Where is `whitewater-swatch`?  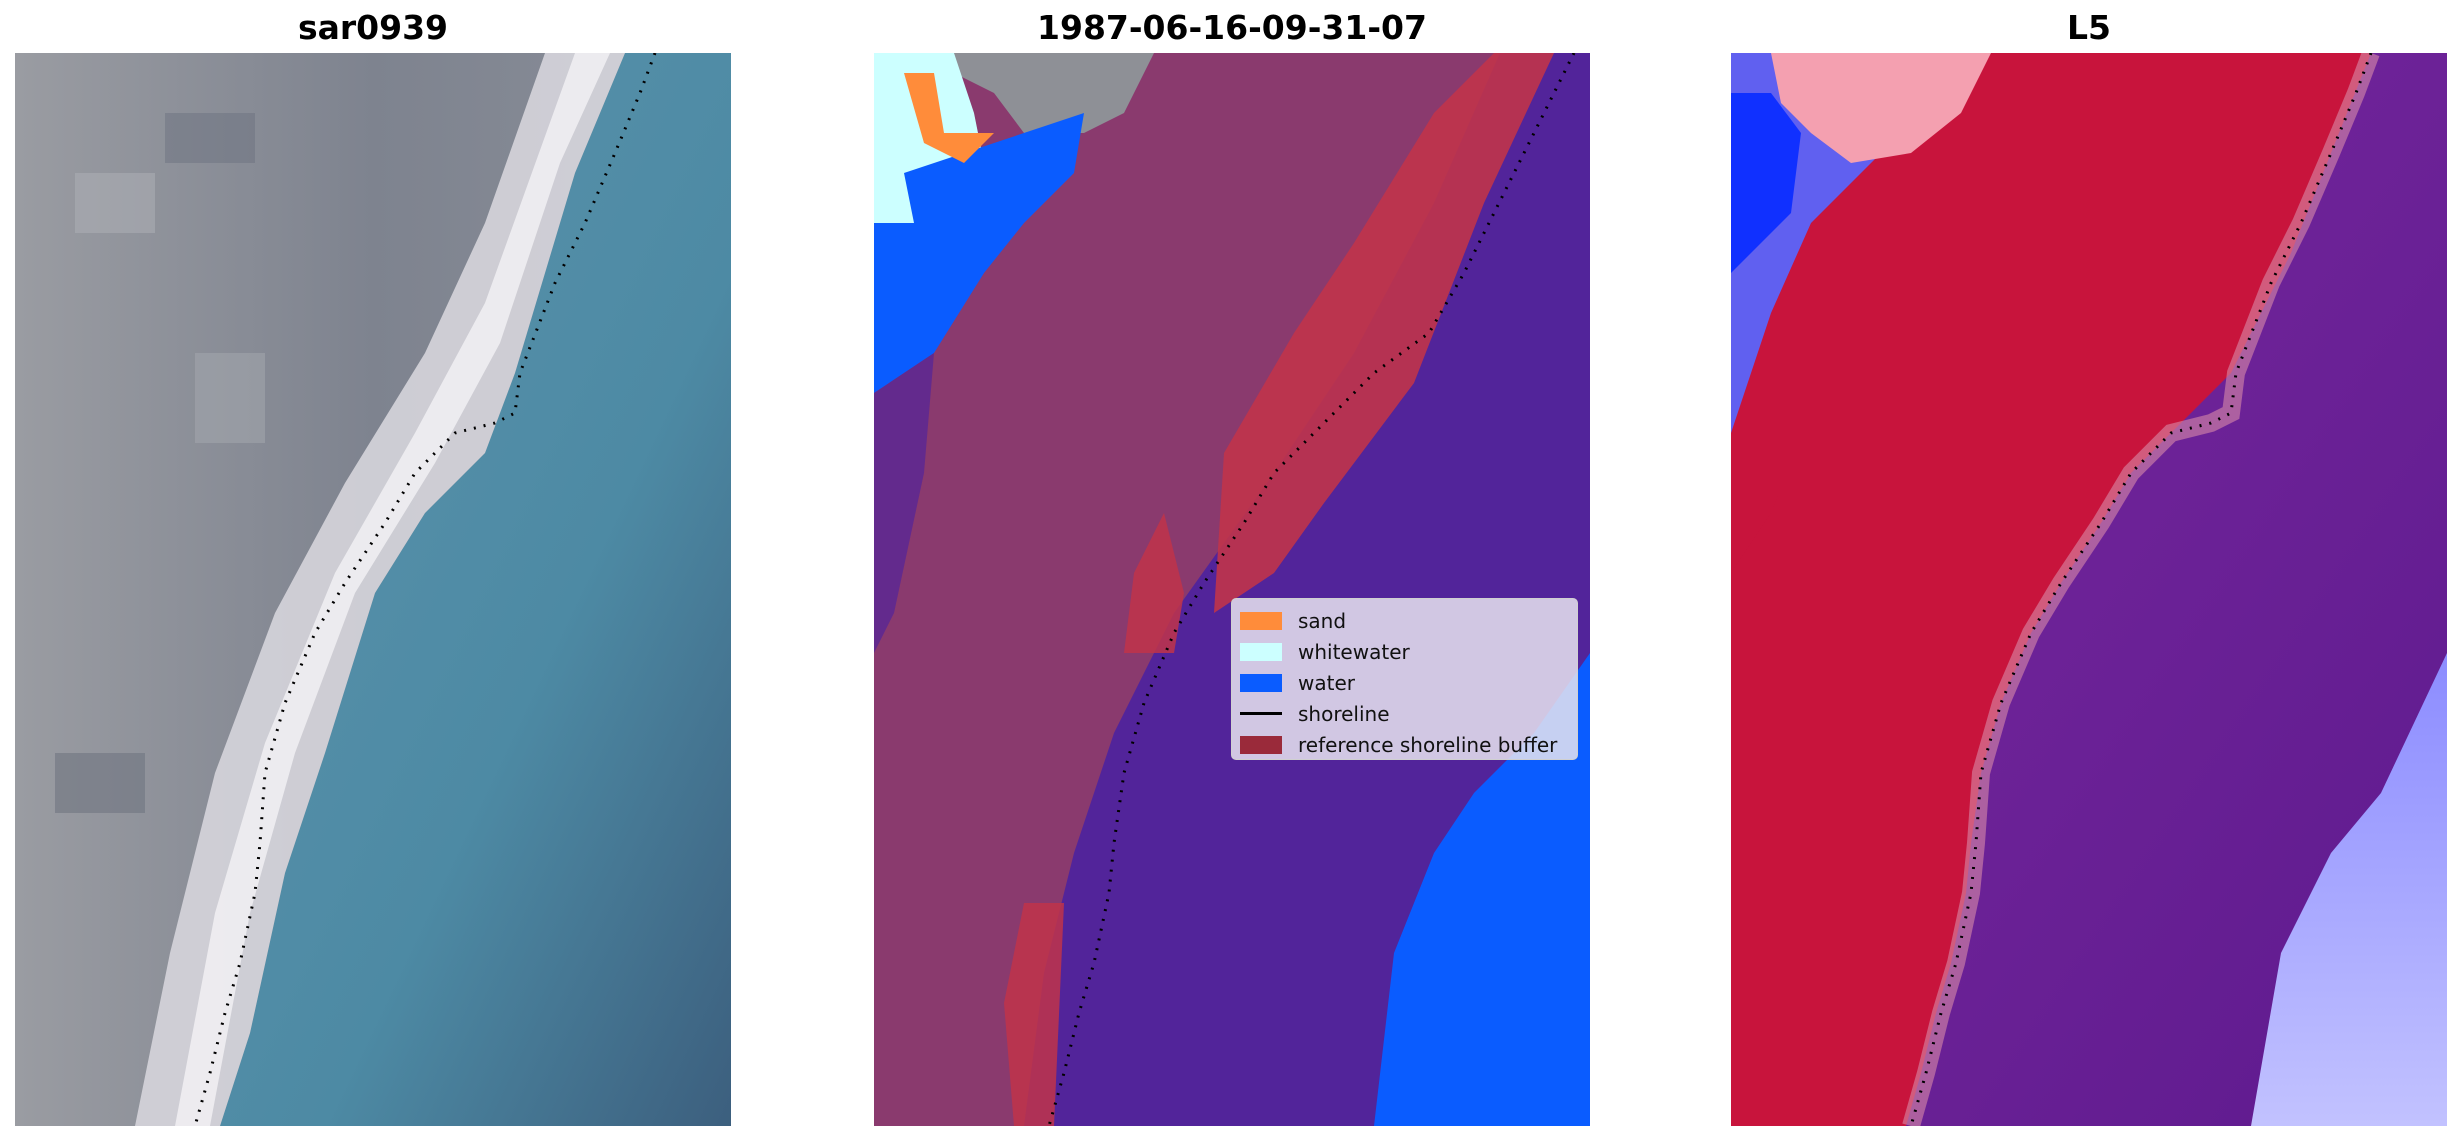
whitewater-swatch is located at coordinates (1261, 651).